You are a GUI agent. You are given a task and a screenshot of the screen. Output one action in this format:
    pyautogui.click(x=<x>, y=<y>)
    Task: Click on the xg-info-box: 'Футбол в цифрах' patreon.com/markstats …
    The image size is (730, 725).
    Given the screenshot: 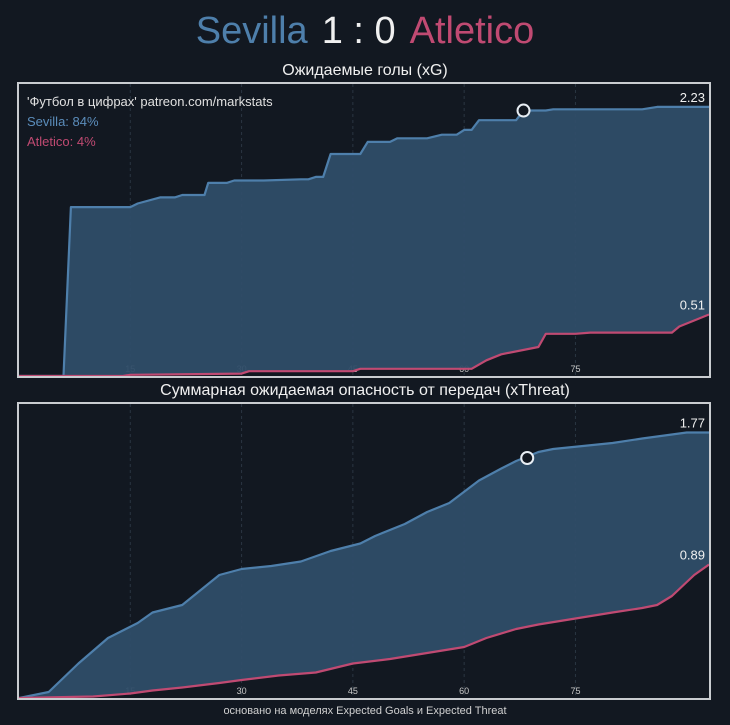 What is the action you would take?
    pyautogui.click(x=150, y=122)
    